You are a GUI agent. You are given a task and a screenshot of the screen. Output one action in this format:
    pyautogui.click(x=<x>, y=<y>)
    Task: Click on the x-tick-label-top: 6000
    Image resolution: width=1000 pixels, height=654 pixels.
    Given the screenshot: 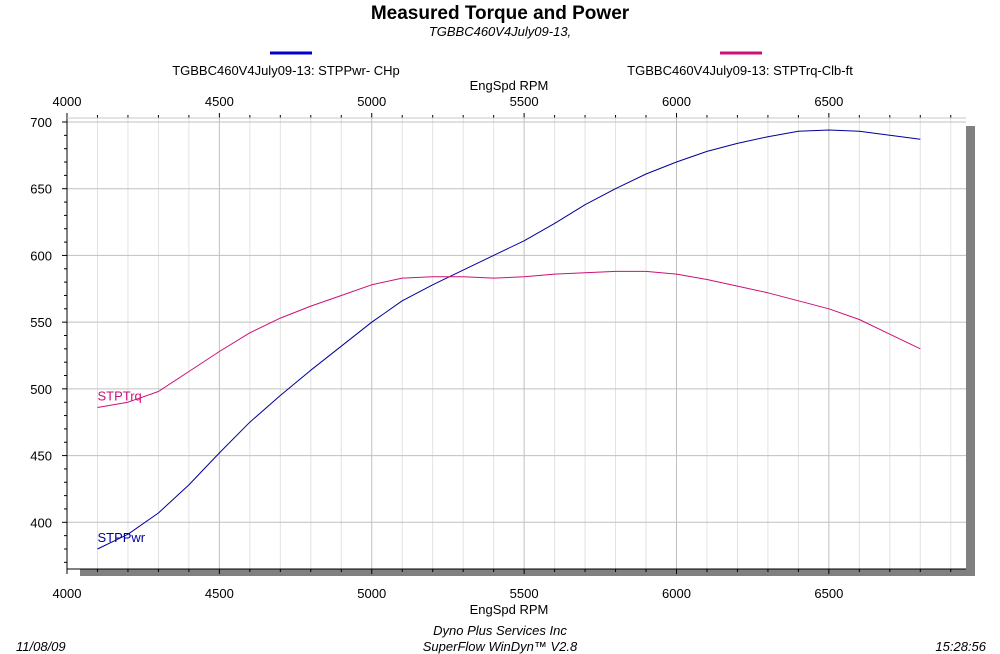 What is the action you would take?
    pyautogui.click(x=676, y=101)
    